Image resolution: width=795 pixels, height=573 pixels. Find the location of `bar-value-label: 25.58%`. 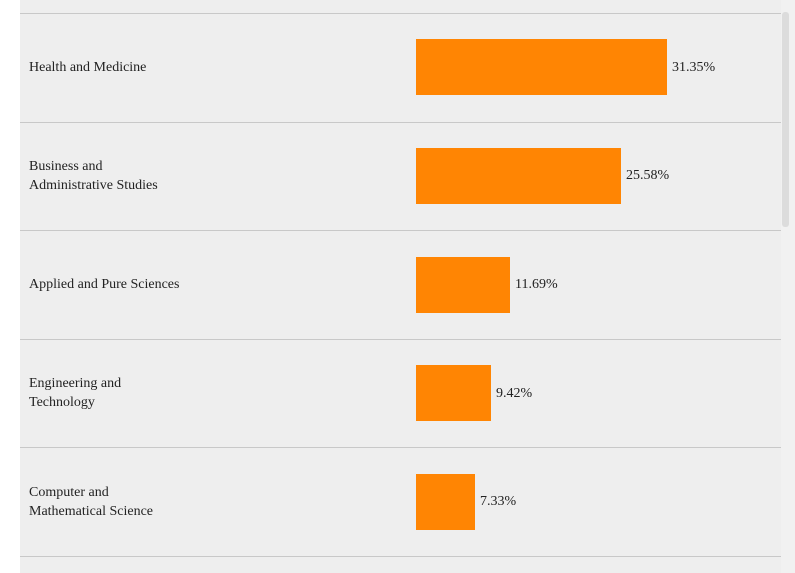

bar-value-label: 25.58% is located at coordinates (648, 175).